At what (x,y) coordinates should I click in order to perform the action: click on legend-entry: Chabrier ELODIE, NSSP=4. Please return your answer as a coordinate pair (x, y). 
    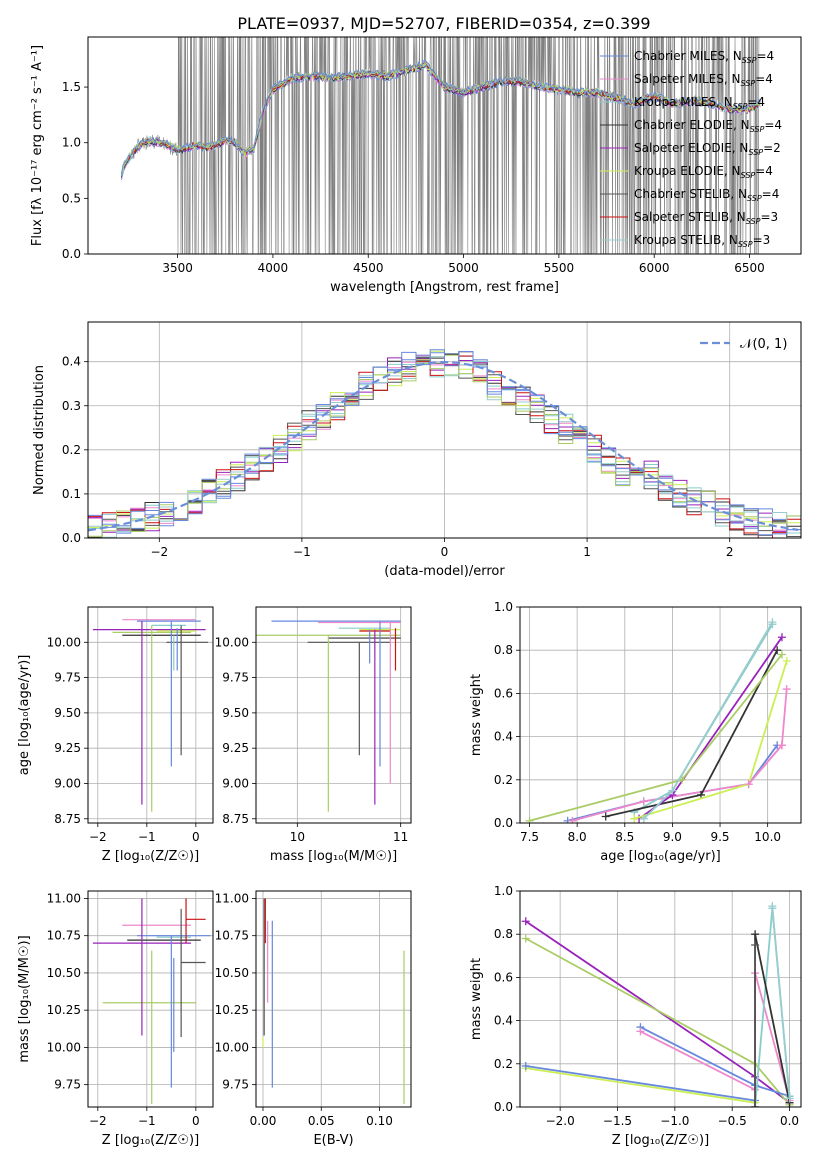
    Looking at the image, I should click on (708, 126).